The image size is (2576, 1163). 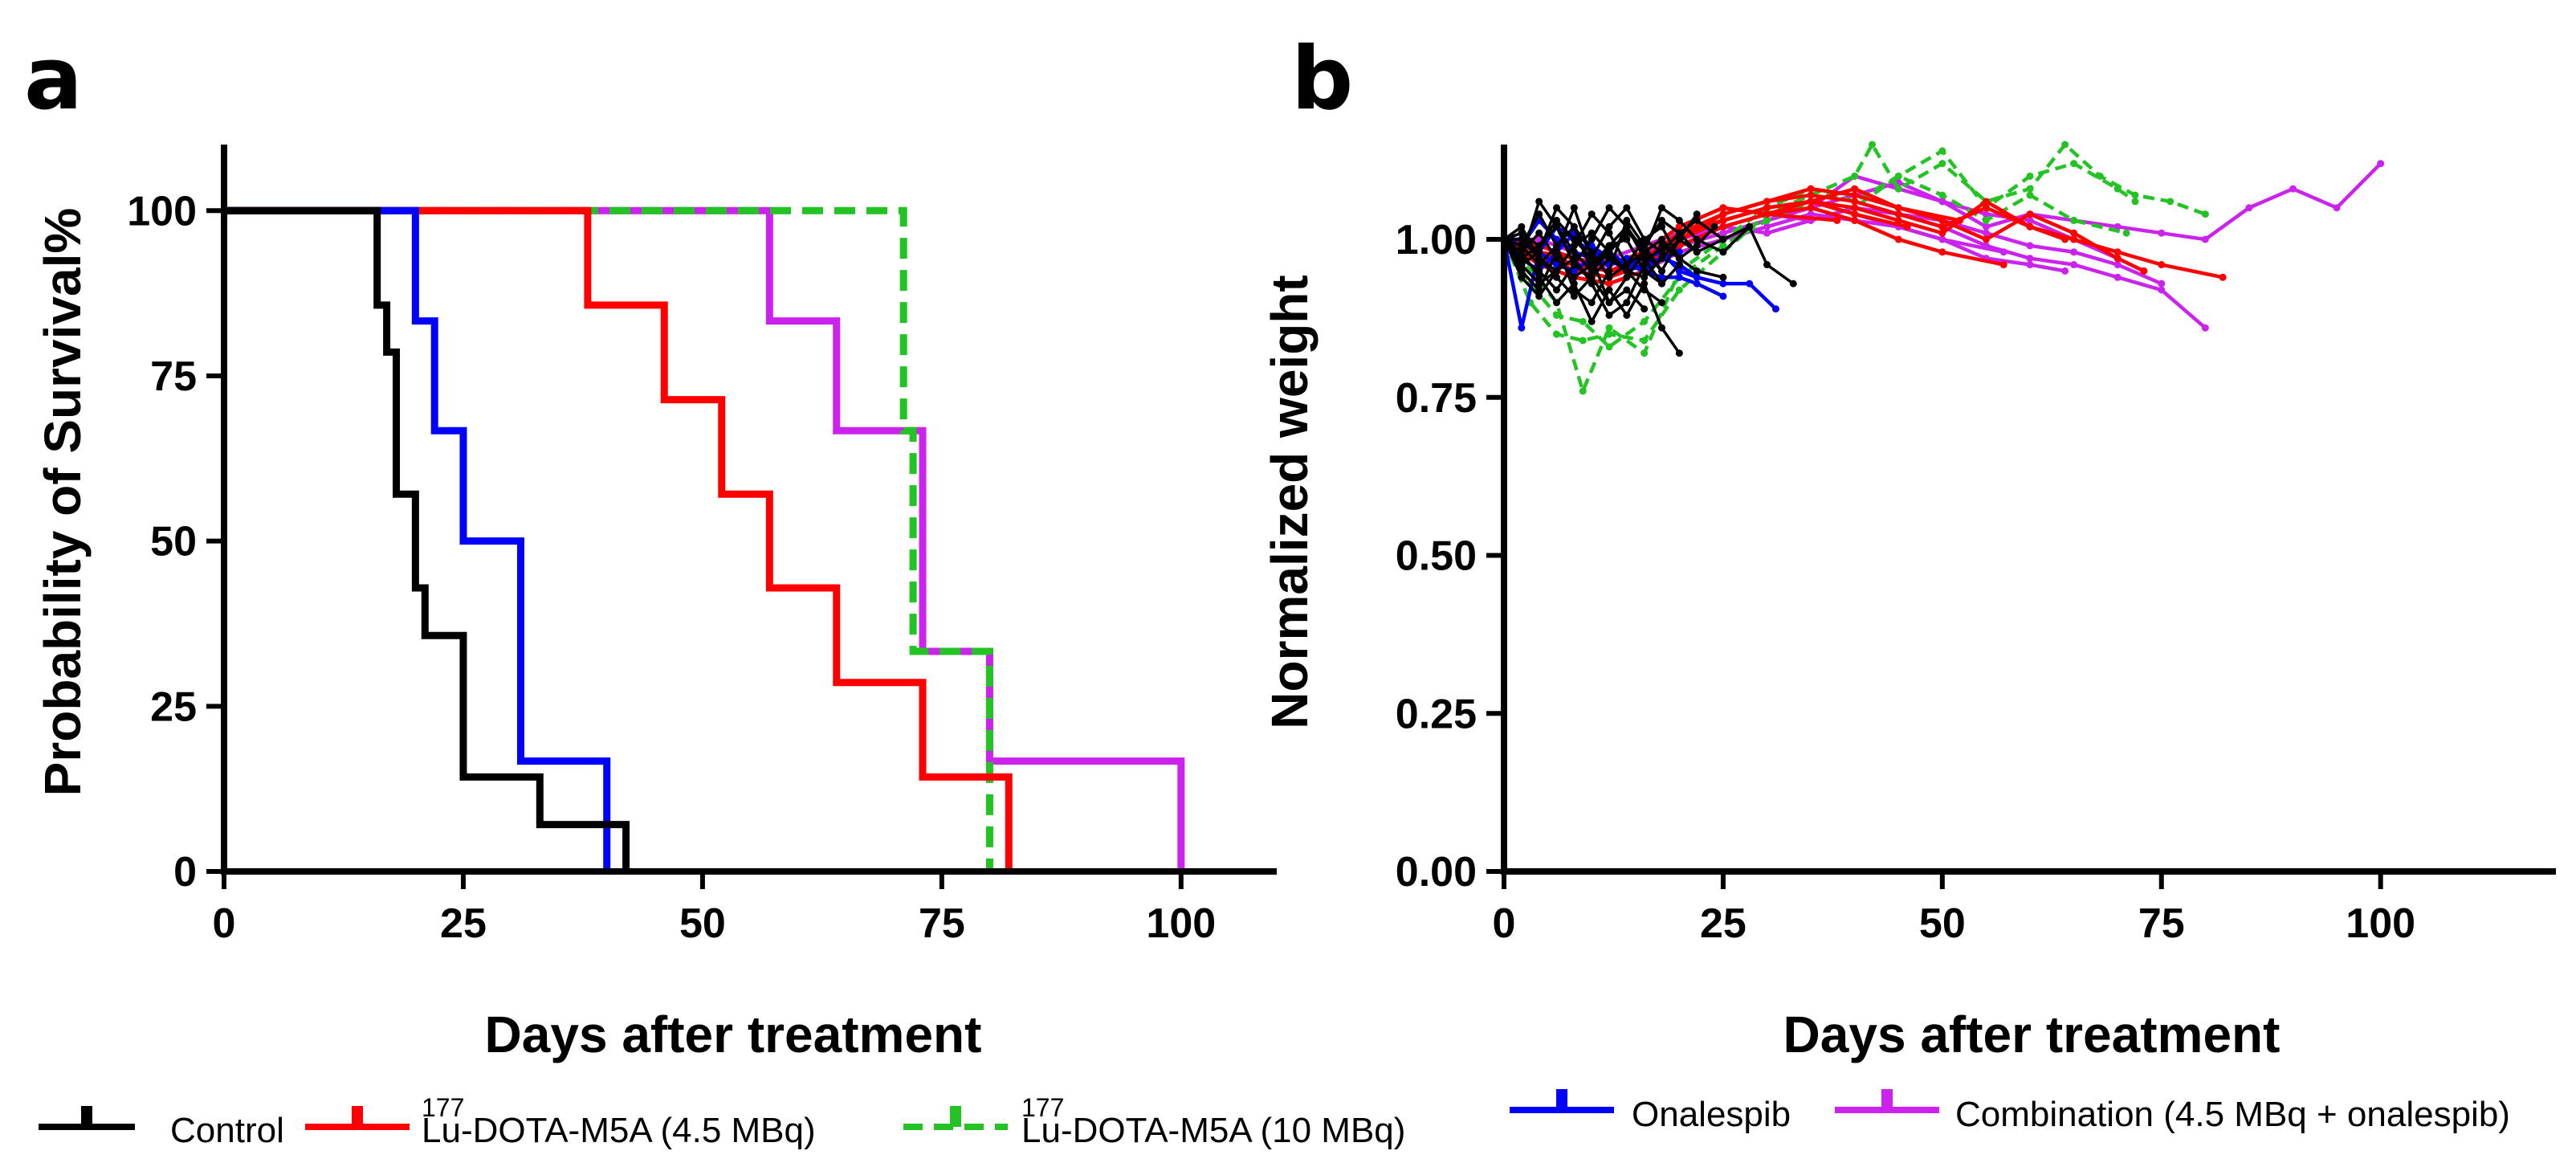 I want to click on weight-y-tick-label: 0.50, so click(x=1436, y=556).